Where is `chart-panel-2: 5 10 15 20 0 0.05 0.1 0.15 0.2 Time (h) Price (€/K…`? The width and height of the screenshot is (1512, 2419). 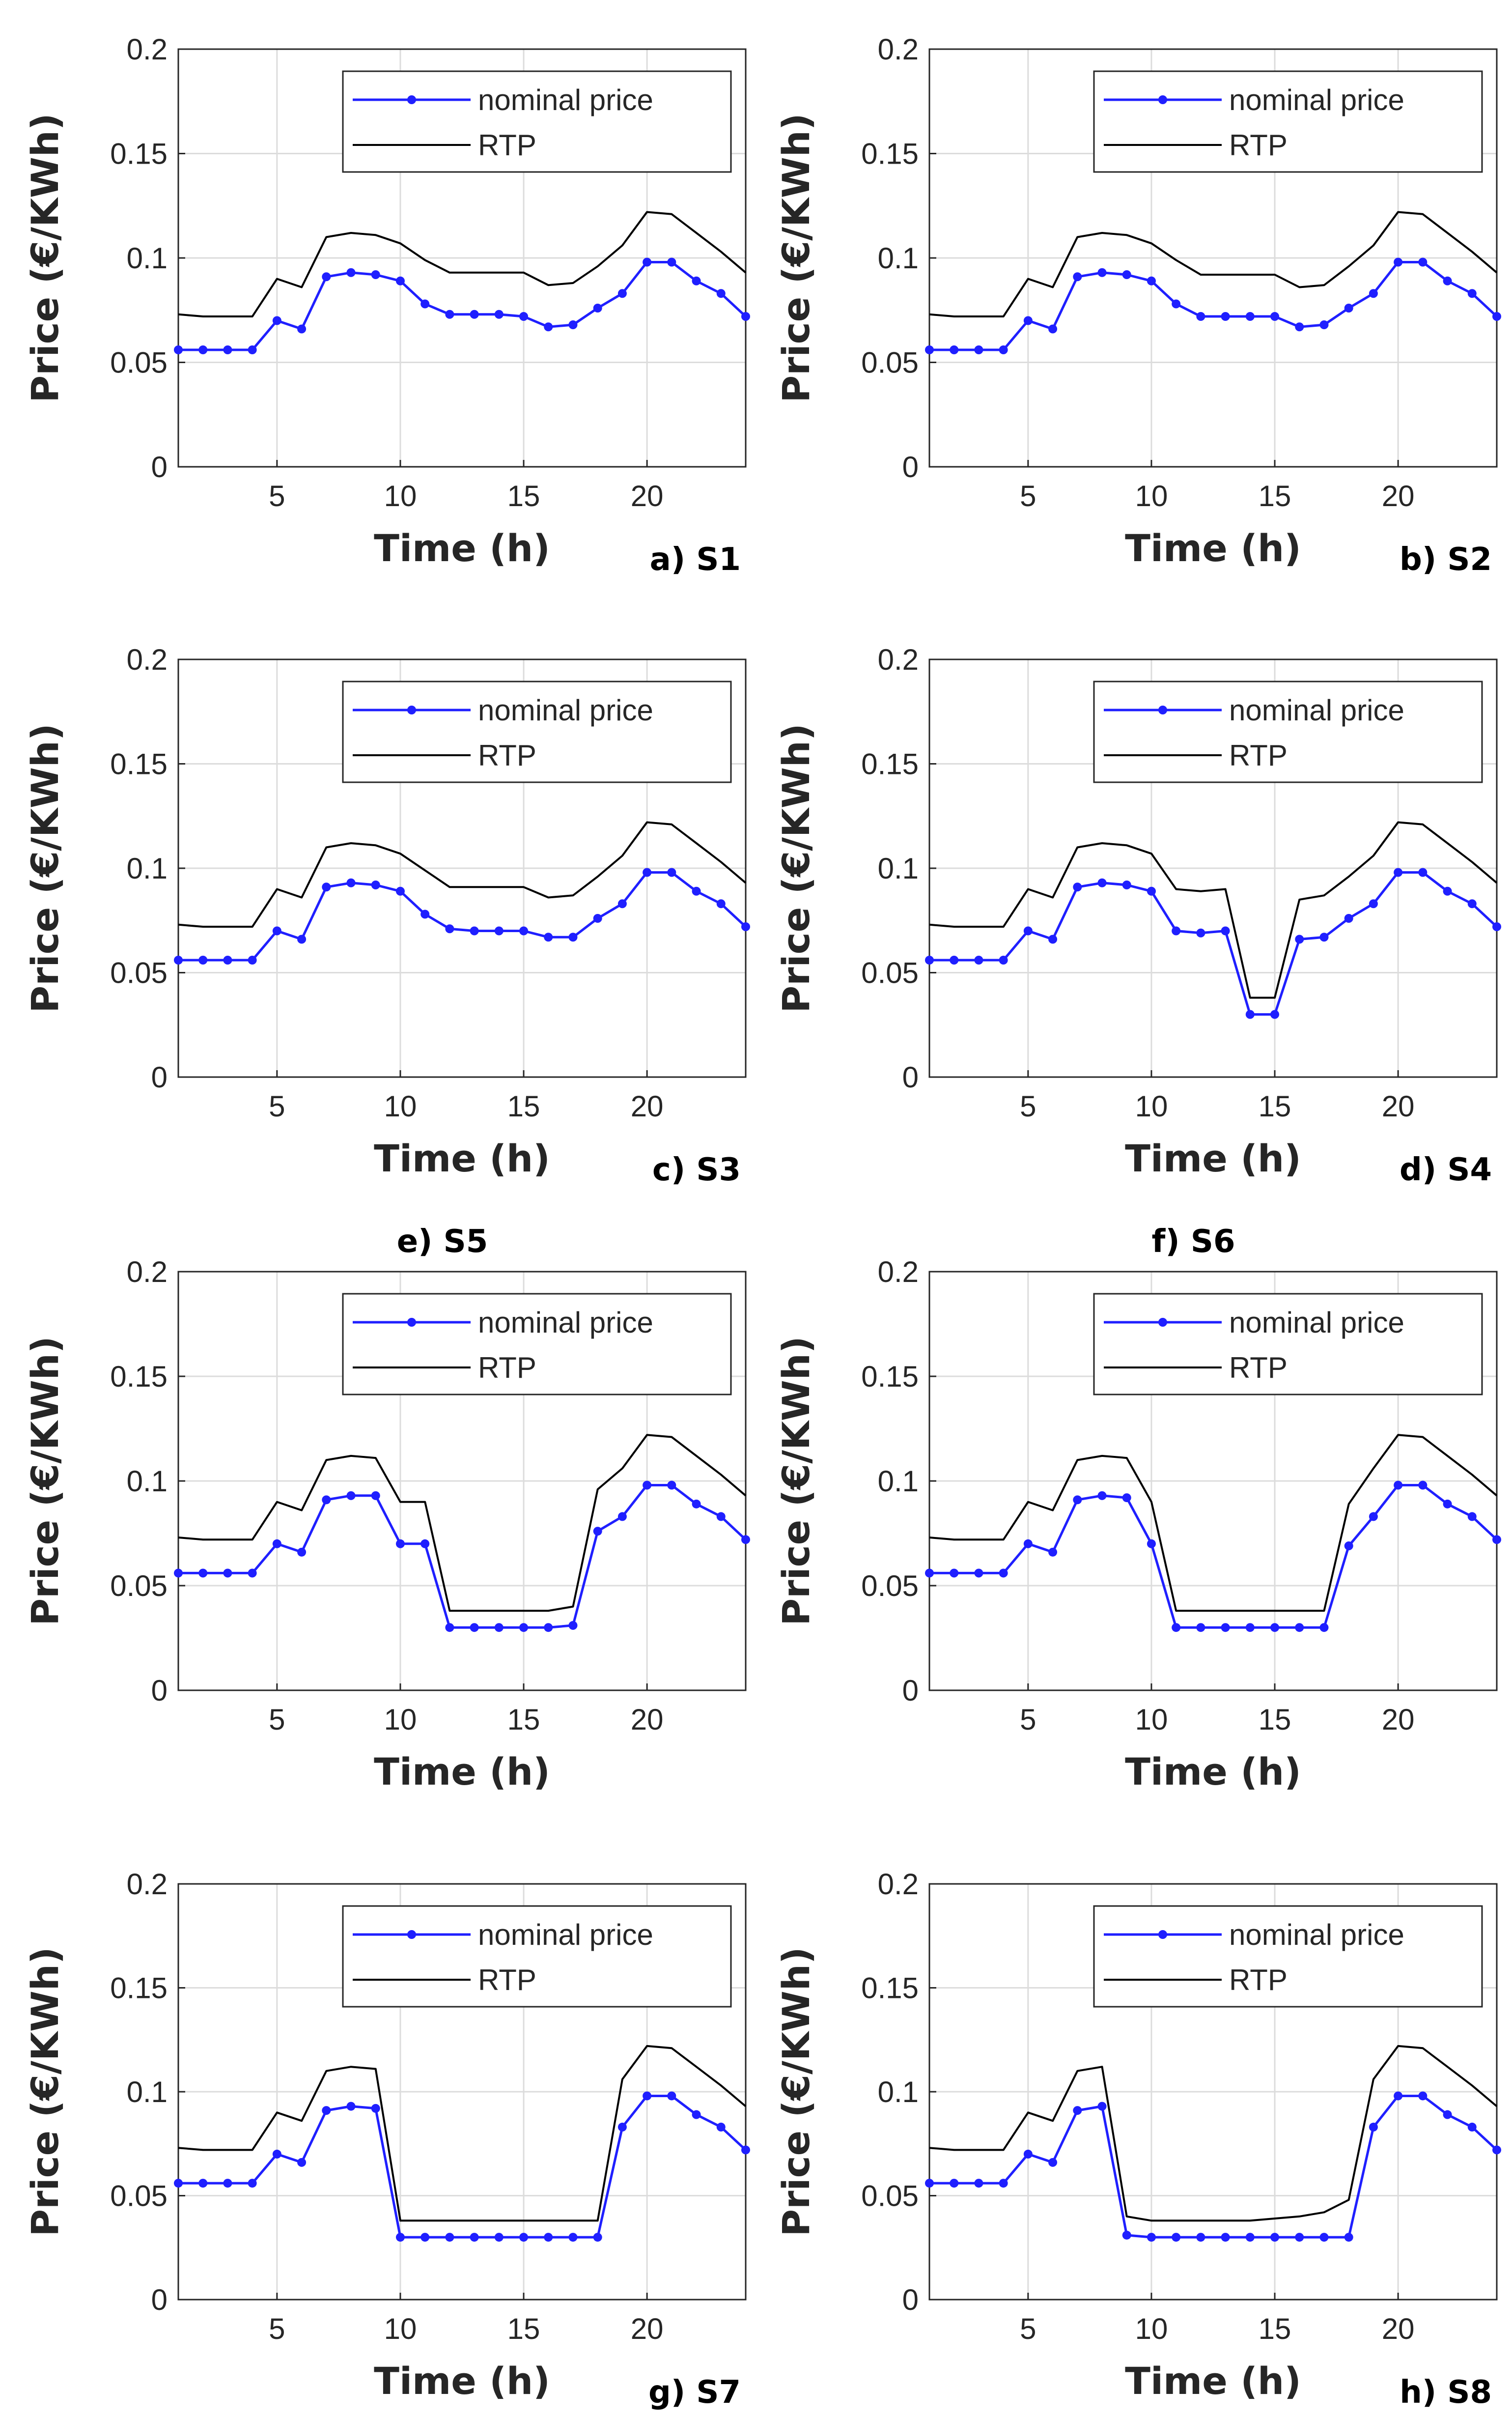
chart-panel-2: 5 10 15 20 0 0.05 0.1 0.15 0.2 Time (h) Price (€/K… is located at coordinates (1137, 305).